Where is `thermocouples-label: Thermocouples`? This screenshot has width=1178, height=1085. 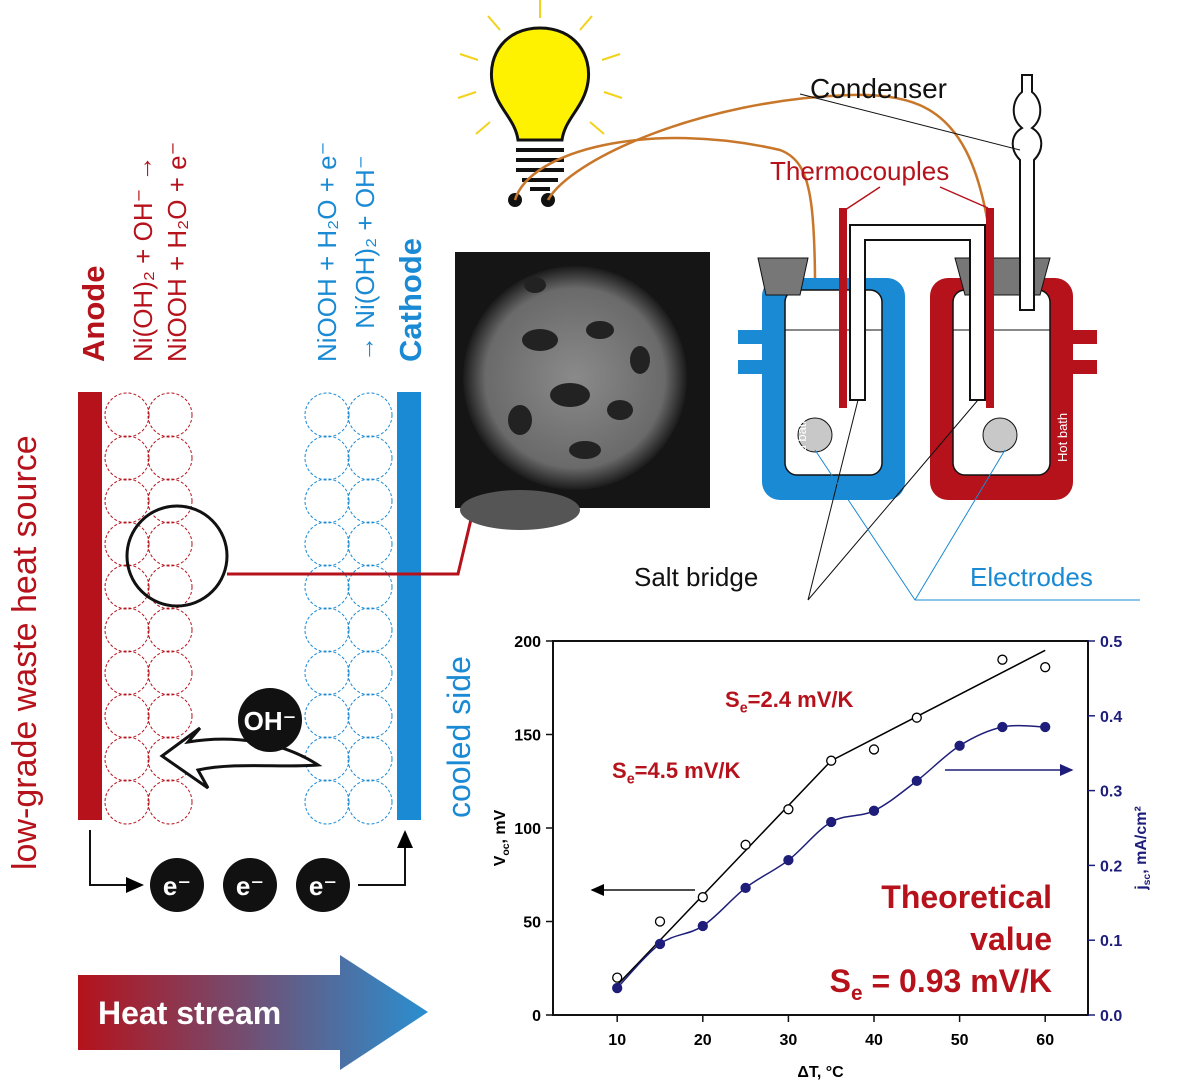 thermocouples-label: Thermocouples is located at coordinates (859, 171).